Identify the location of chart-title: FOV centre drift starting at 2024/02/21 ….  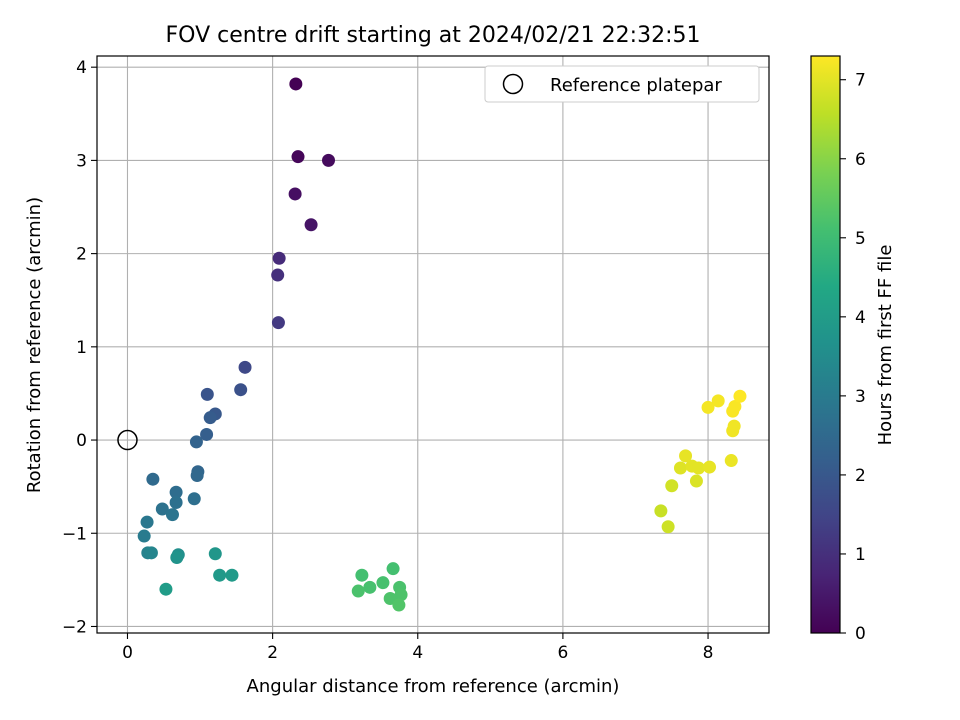
(433, 35).